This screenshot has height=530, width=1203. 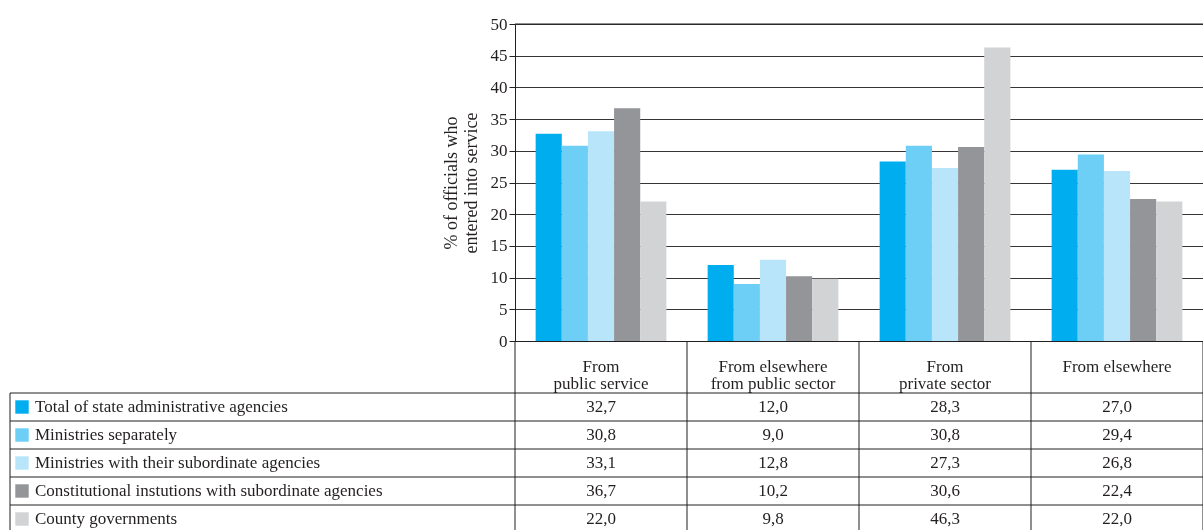 I want to click on y-tick-label: 40, so click(x=499, y=87).